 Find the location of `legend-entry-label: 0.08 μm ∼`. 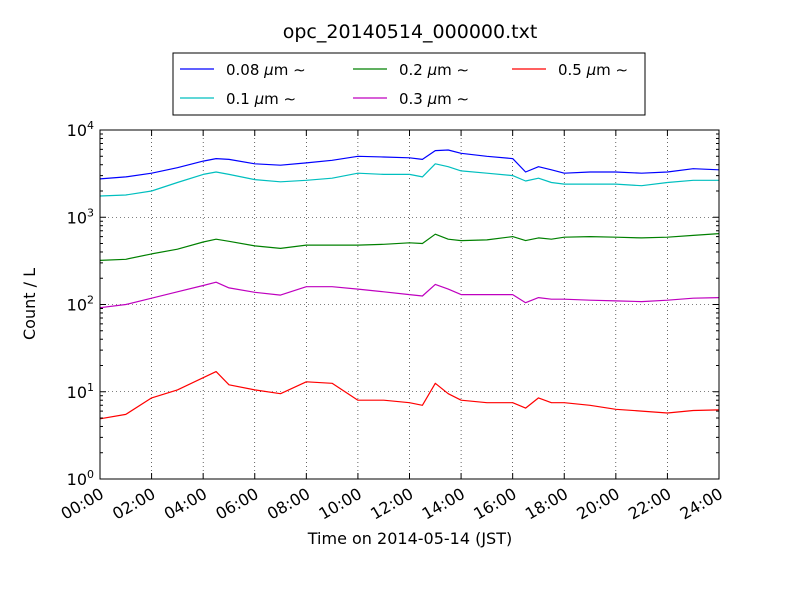

legend-entry-label: 0.08 μm ∼ is located at coordinates (266, 70).